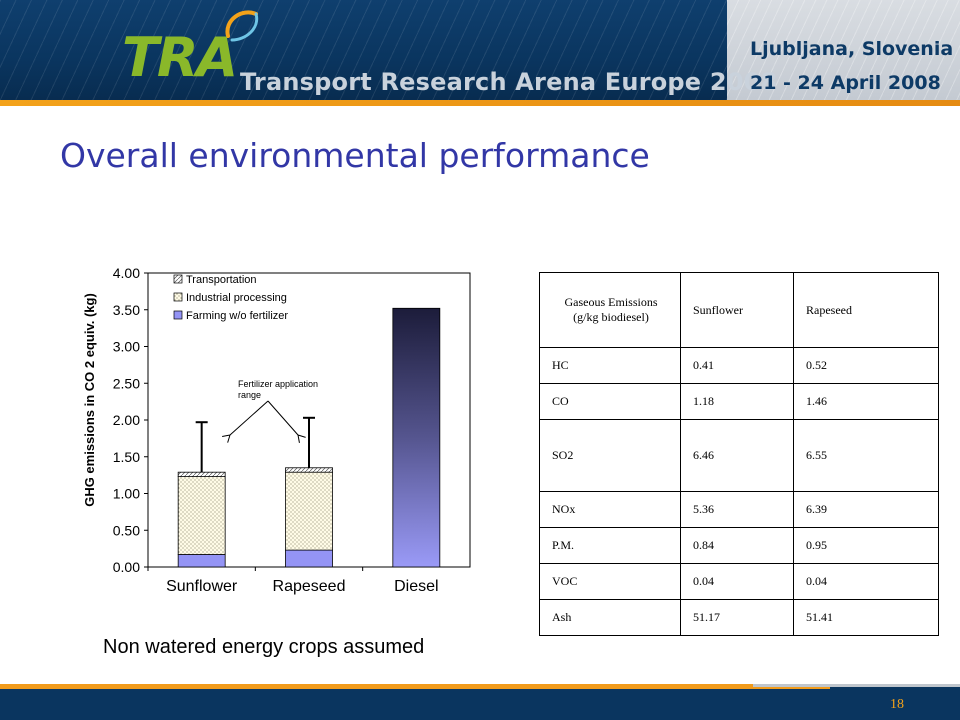 This screenshot has height=720, width=960. What do you see at coordinates (237, 316) in the screenshot?
I see `legend-label: Farming w/o fertilizer` at bounding box center [237, 316].